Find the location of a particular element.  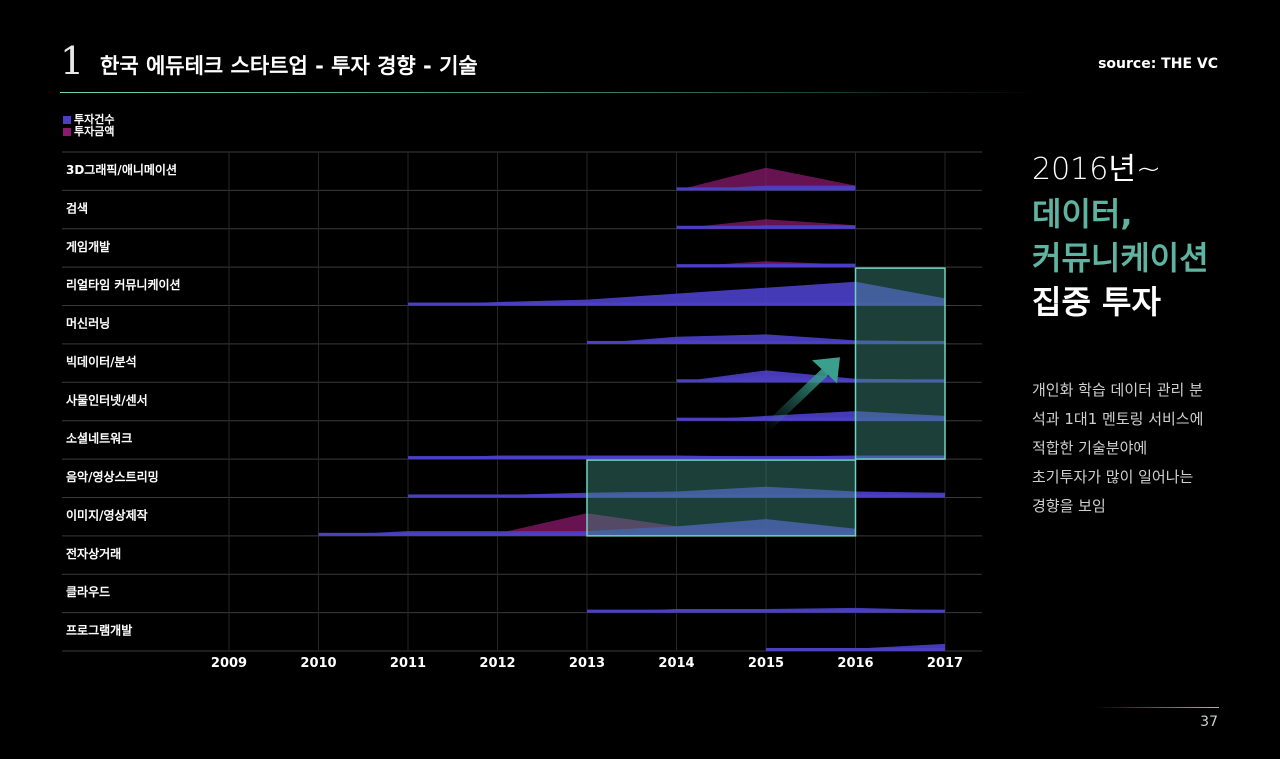

row-label: 클라우드 is located at coordinates (88, 591).